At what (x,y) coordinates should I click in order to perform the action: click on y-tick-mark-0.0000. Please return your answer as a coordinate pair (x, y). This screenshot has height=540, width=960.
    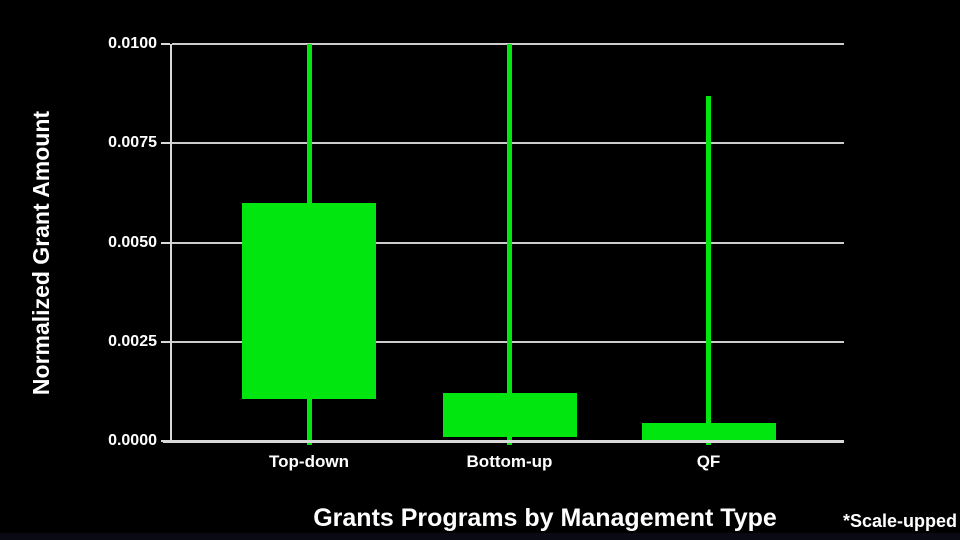
    Looking at the image, I should click on (165, 441).